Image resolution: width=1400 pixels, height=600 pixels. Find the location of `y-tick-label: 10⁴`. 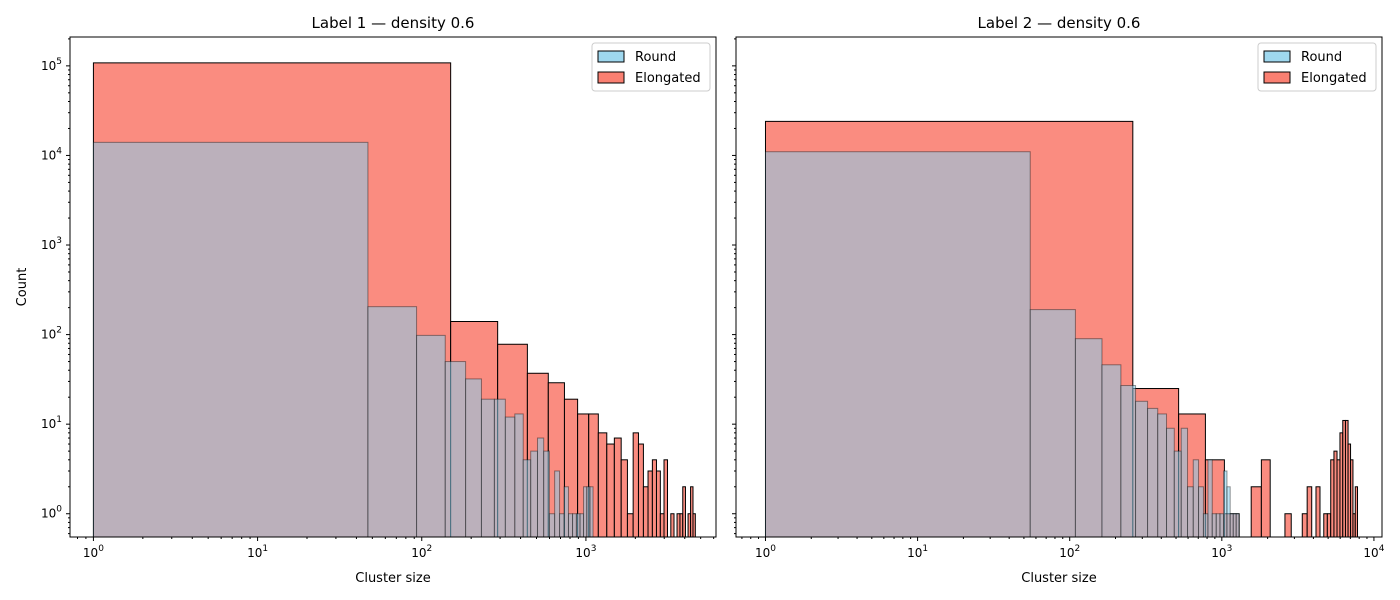

y-tick-label: 10⁴ is located at coordinates (51, 154).